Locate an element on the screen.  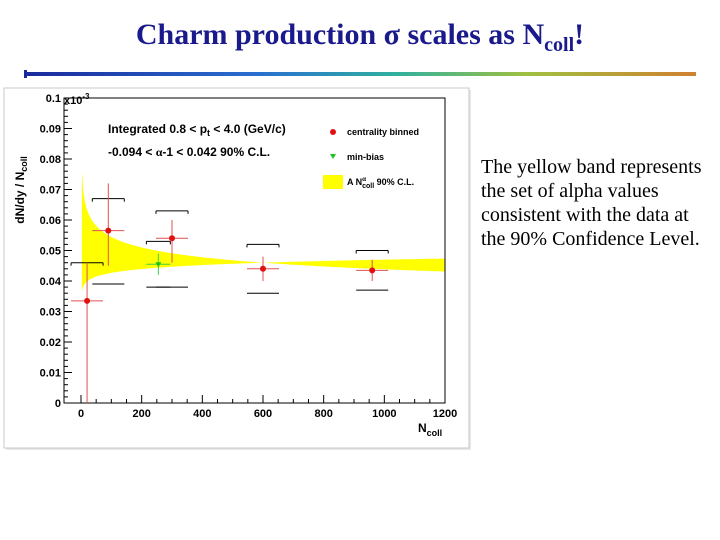
confidence-band is located at coordinates (263, 231).